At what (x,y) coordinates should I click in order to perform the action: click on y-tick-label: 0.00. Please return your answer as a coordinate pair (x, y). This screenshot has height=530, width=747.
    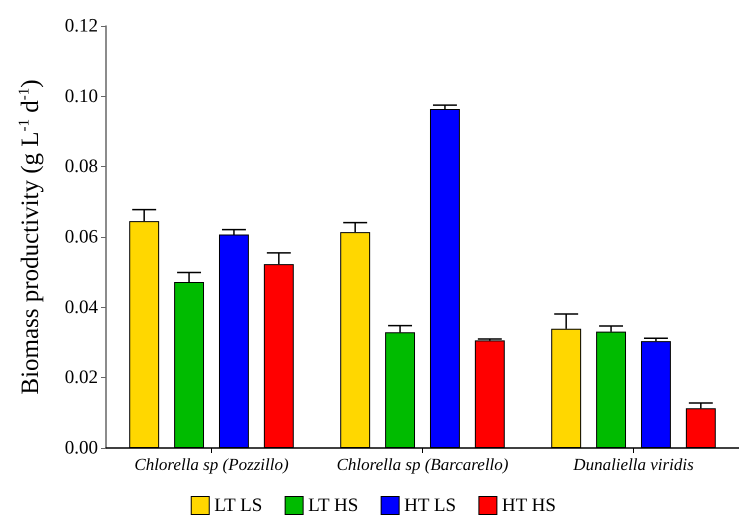
    Looking at the image, I should click on (81, 448).